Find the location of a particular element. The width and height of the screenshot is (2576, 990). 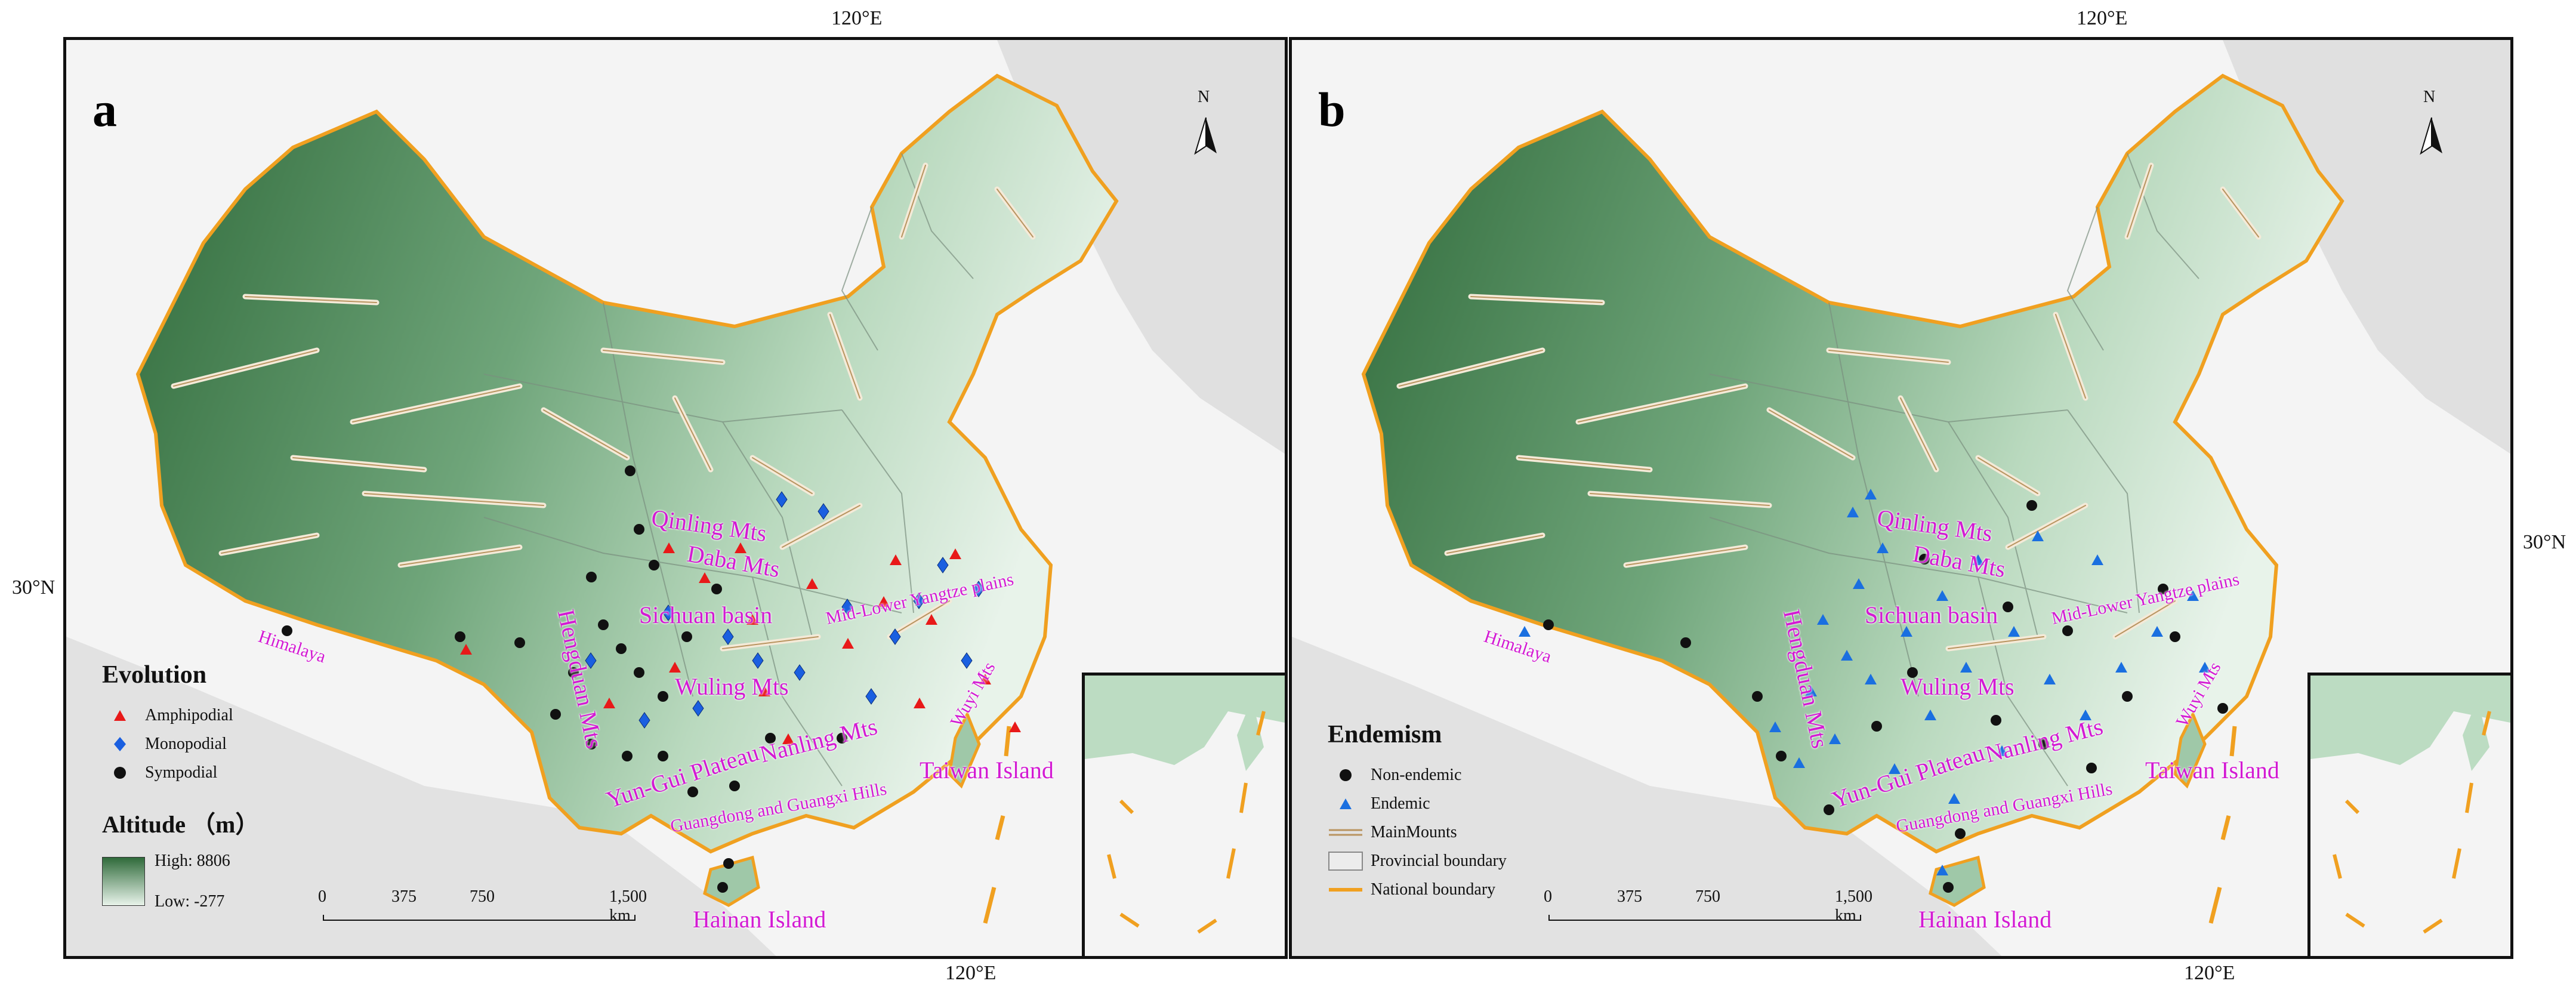

north-label-b: N is located at coordinates (2430, 97).